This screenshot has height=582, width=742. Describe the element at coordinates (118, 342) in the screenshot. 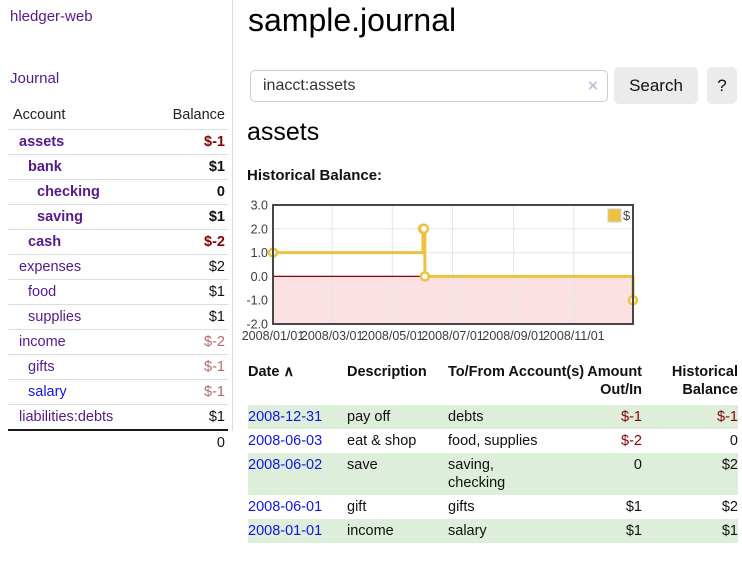

I see `account-row: income $-2` at that location.